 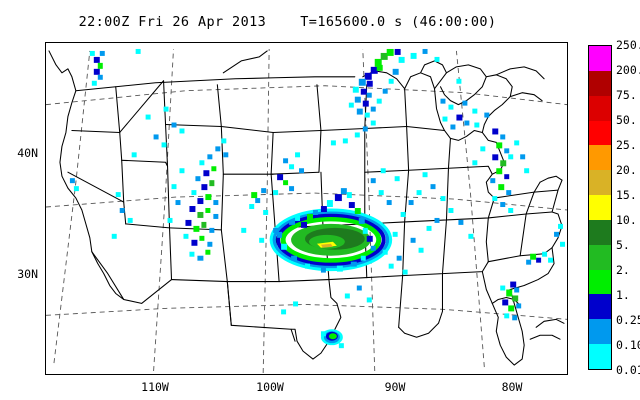 What do you see at coordinates (626, 120) in the screenshot?
I see `colorbar-tick-50: 50.` at bounding box center [626, 120].